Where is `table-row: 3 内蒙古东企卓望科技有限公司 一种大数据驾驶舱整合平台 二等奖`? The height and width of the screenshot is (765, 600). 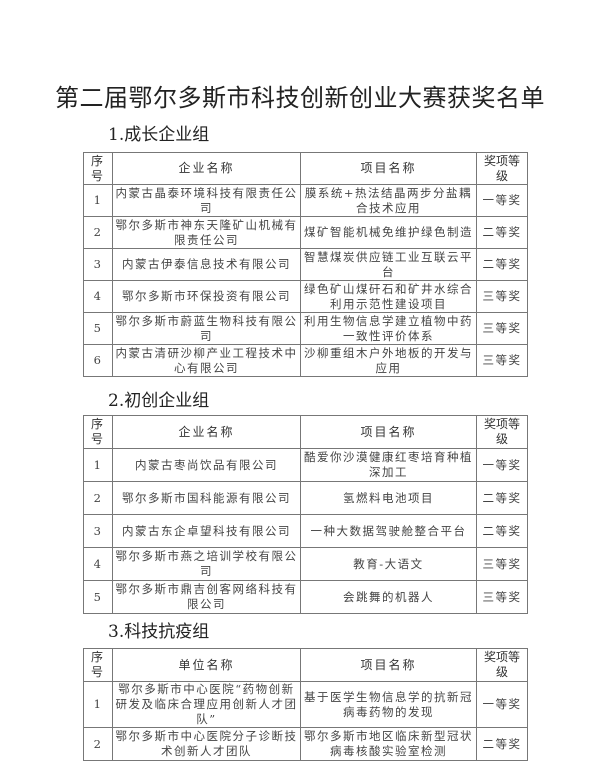 table-row: 3 内蒙古东企卓望科技有限公司 一种大数据驾驶舱整合平台 二等奖 is located at coordinates (305, 531).